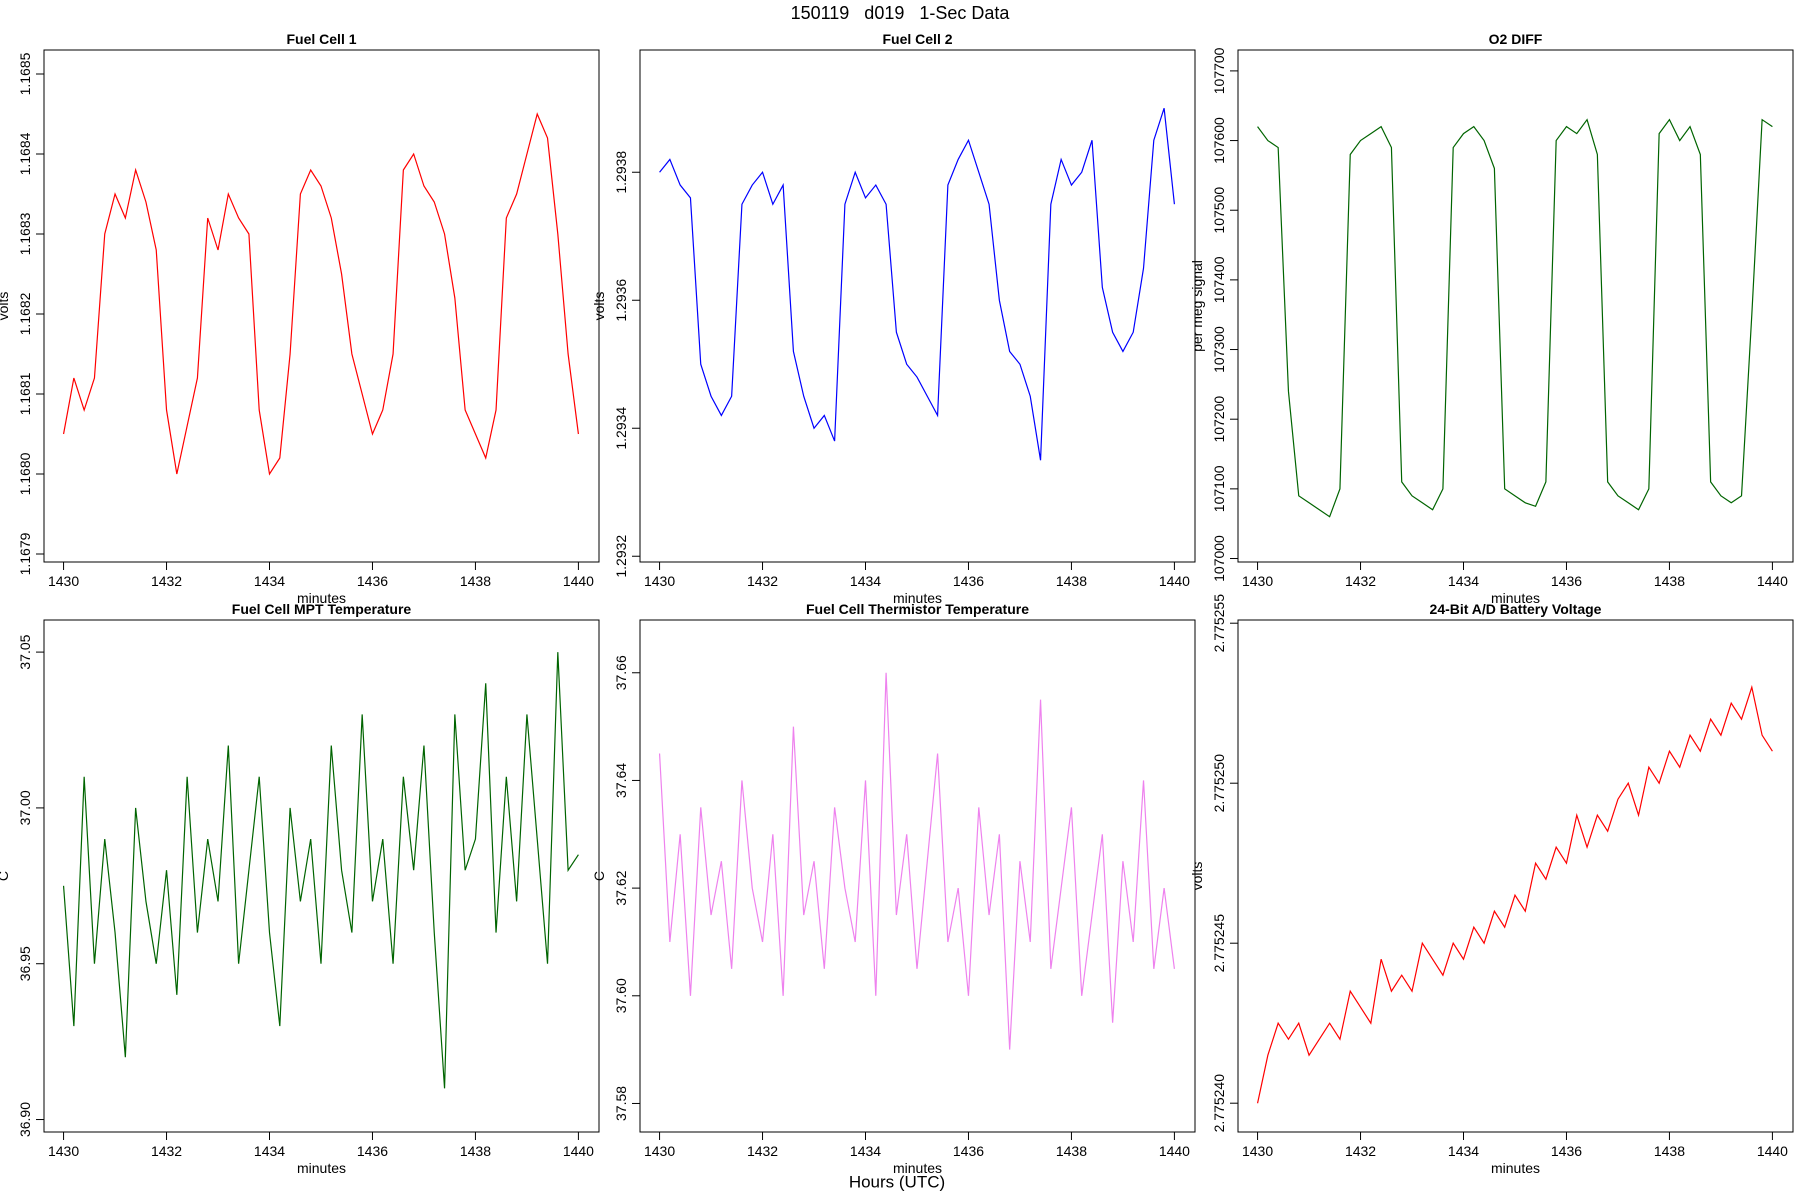  What do you see at coordinates (25, 807) in the screenshot?
I see `y-tick-label: 37.00` at bounding box center [25, 807].